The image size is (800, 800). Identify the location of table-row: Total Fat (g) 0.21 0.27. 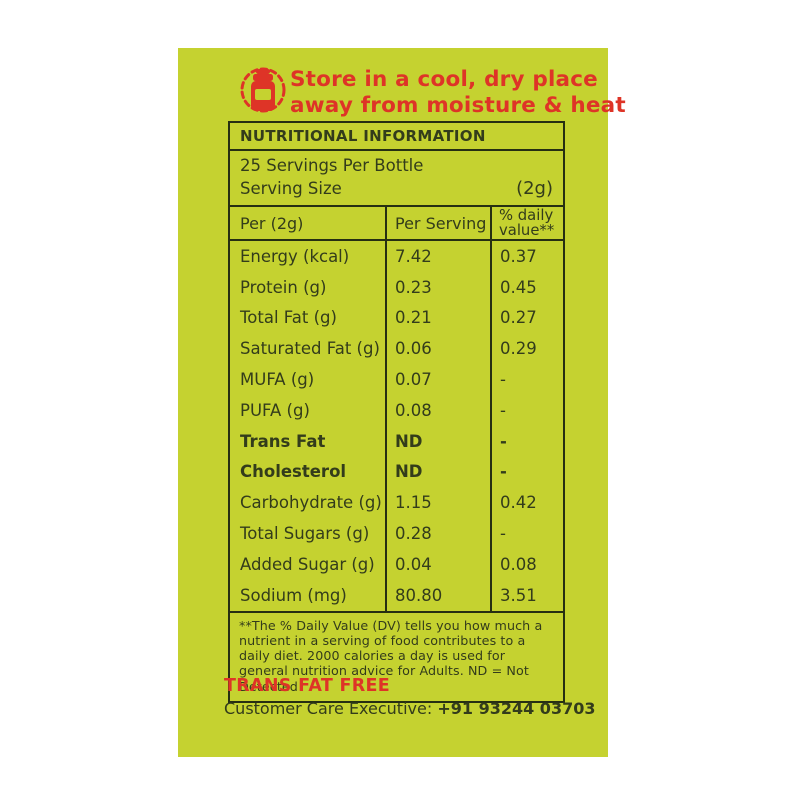
(396, 318).